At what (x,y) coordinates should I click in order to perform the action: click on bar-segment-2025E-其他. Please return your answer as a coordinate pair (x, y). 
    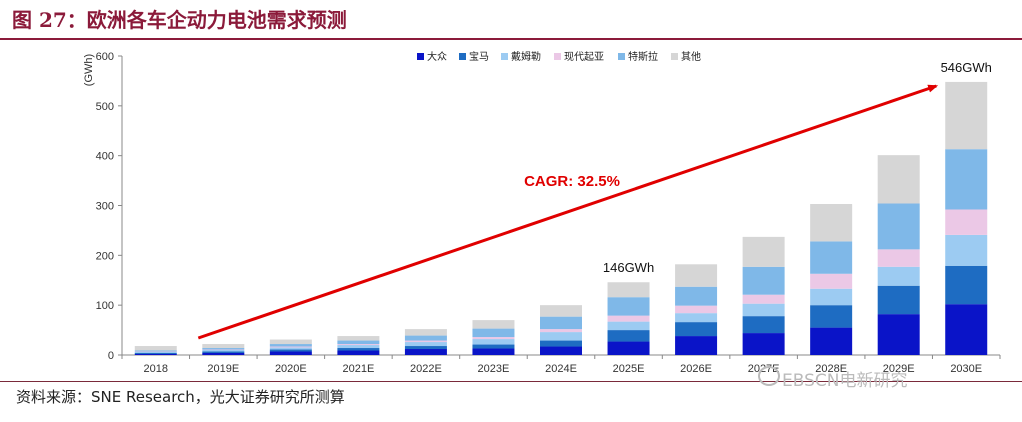
    Looking at the image, I should click on (628, 290).